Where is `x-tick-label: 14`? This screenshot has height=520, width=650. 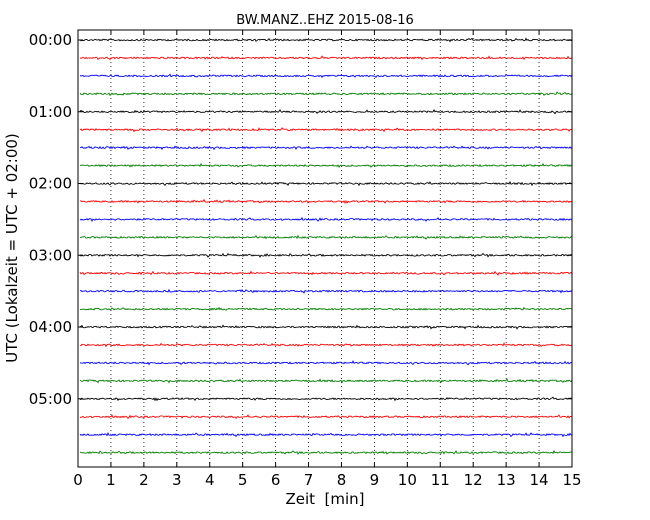
x-tick-label: 14 is located at coordinates (539, 480).